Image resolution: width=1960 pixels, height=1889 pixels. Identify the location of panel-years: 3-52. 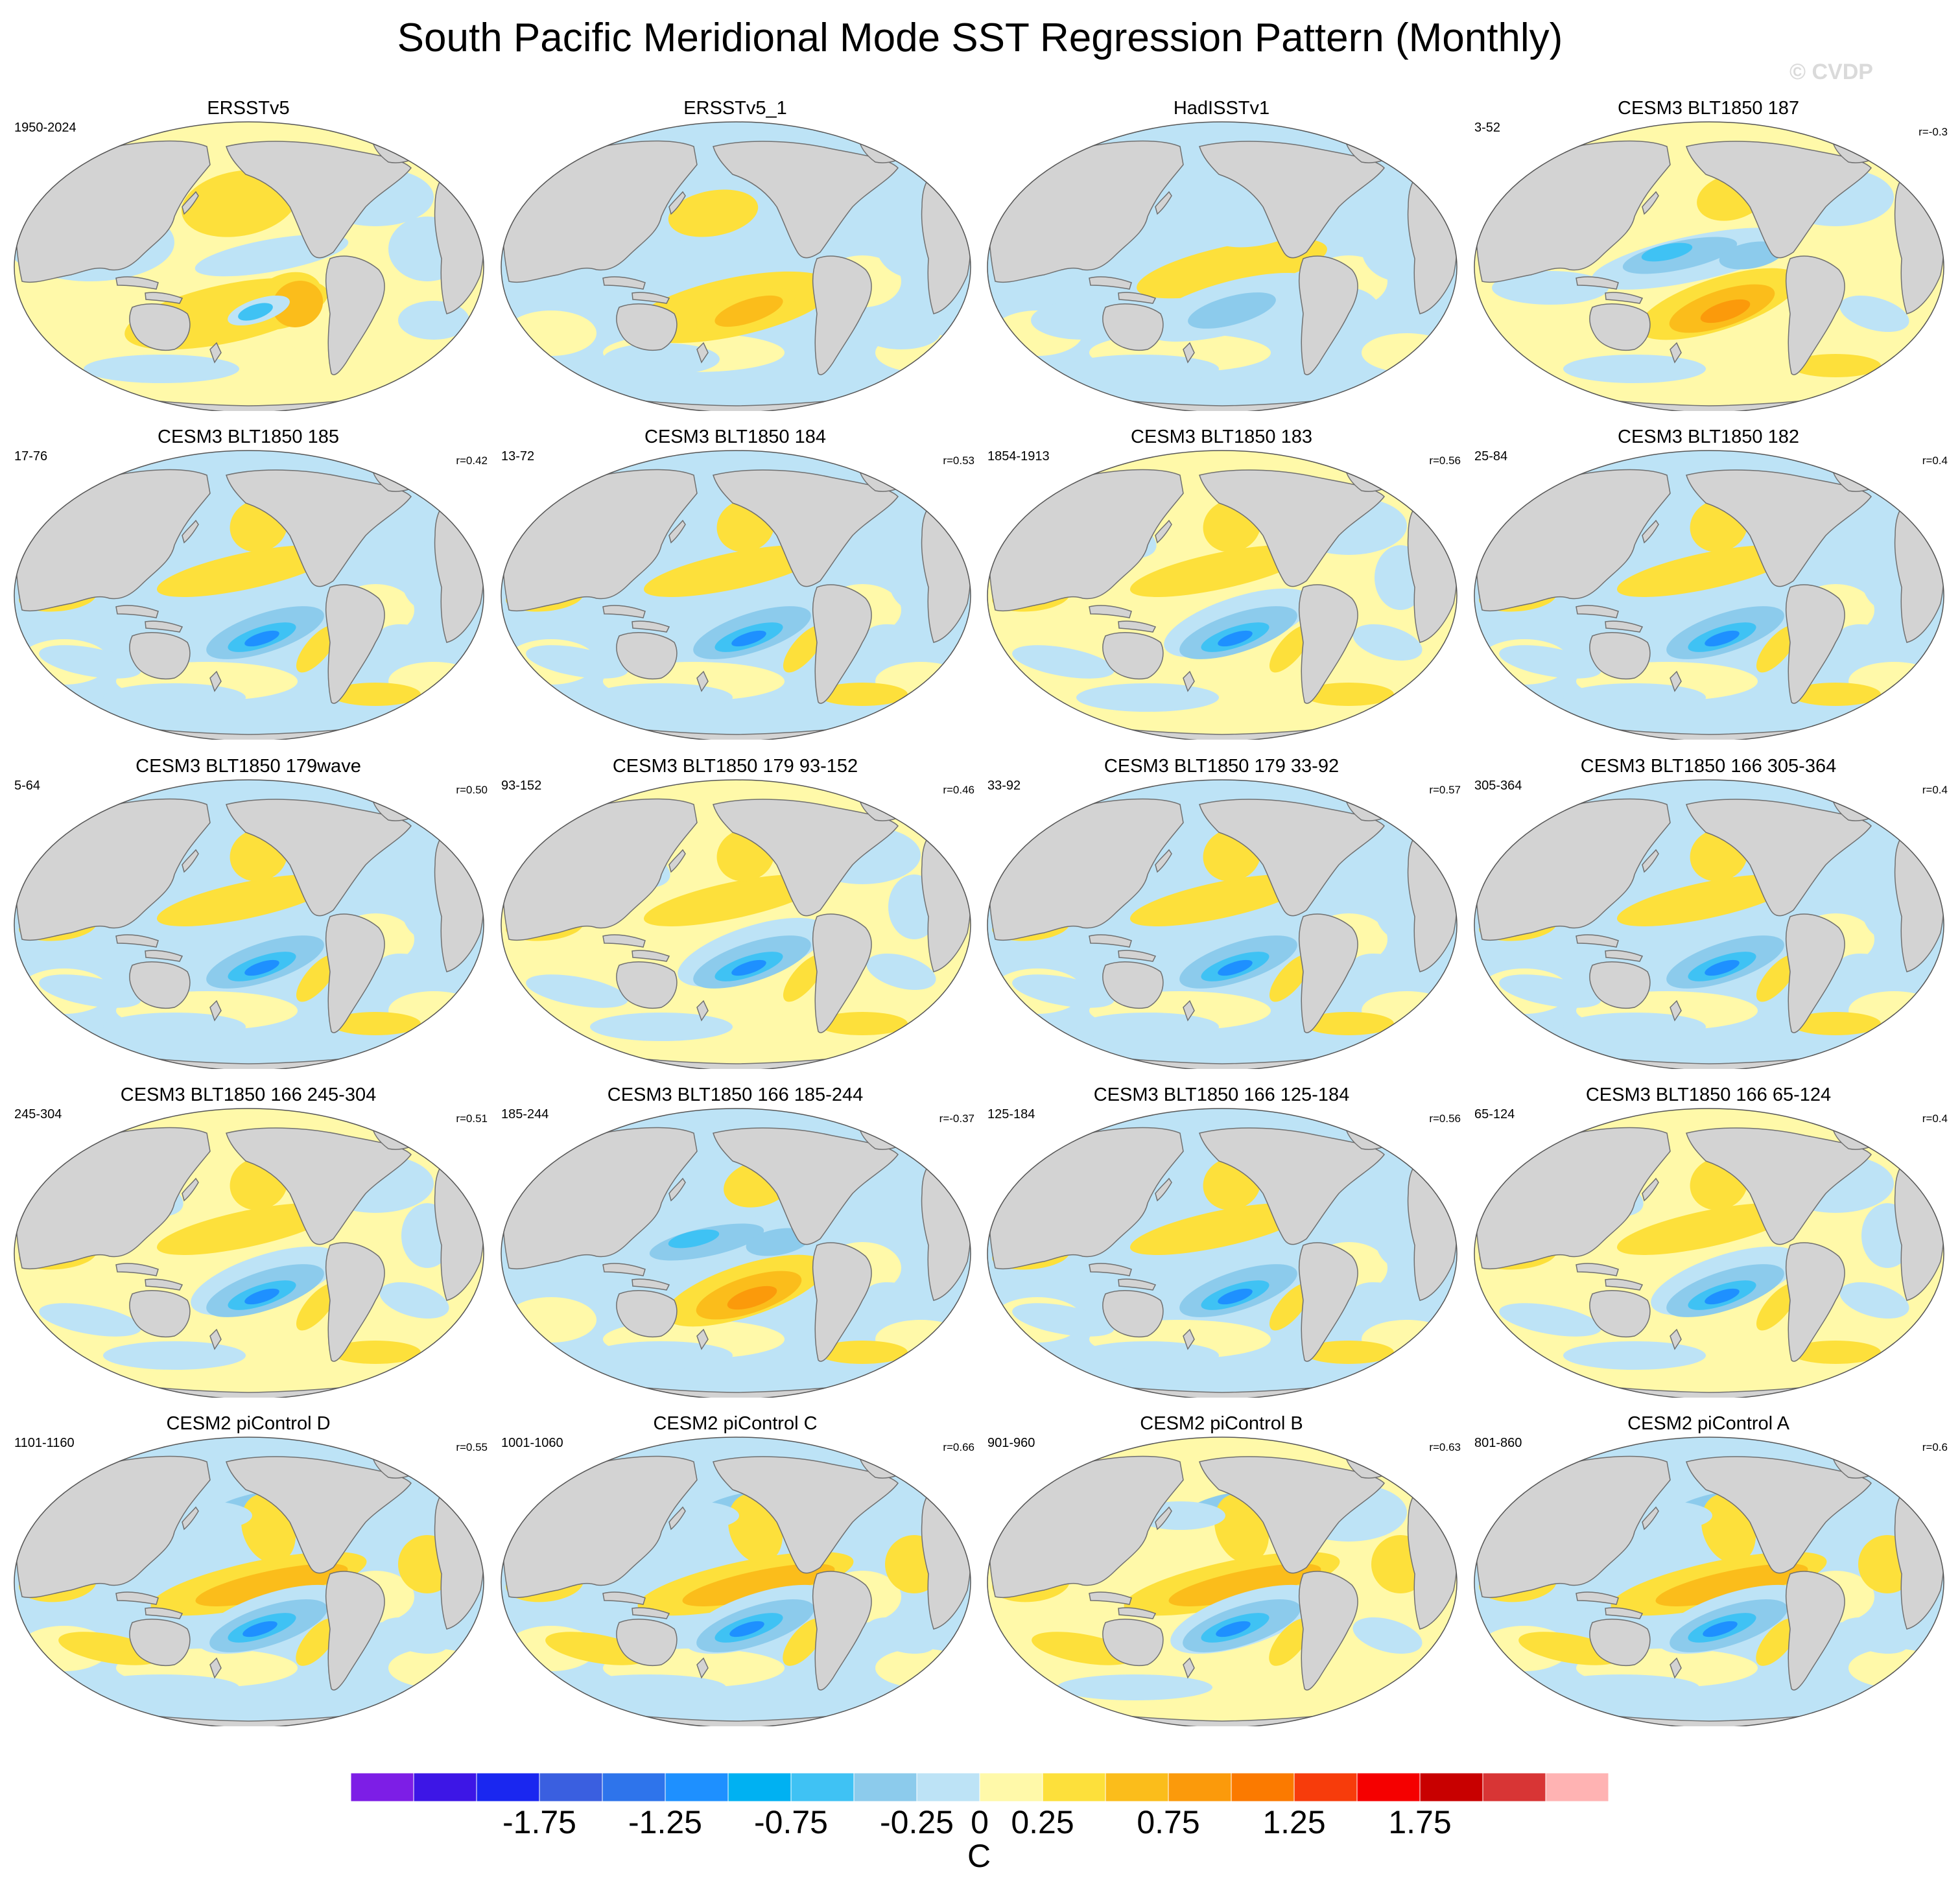
(1487, 128).